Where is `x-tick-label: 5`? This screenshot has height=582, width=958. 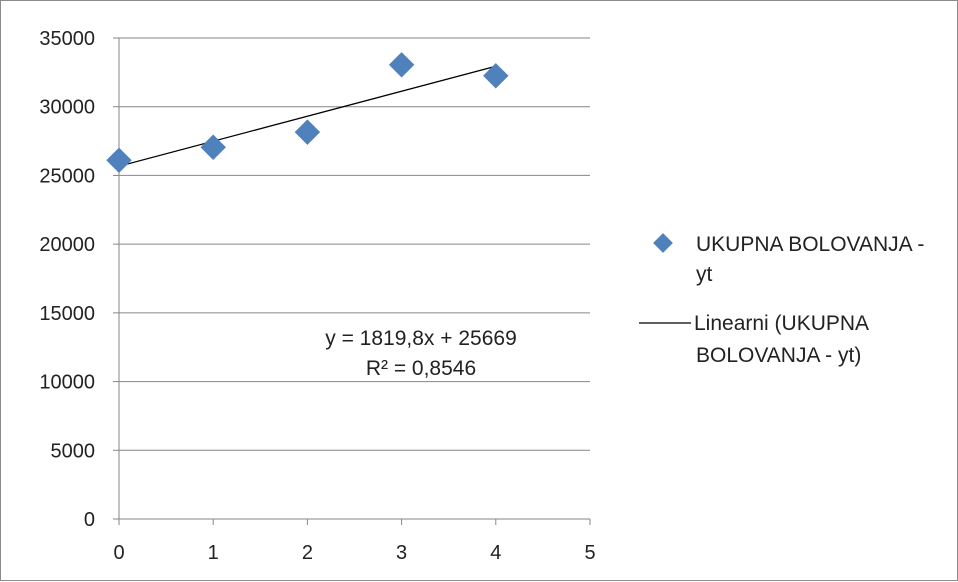
x-tick-label: 5 is located at coordinates (589, 553).